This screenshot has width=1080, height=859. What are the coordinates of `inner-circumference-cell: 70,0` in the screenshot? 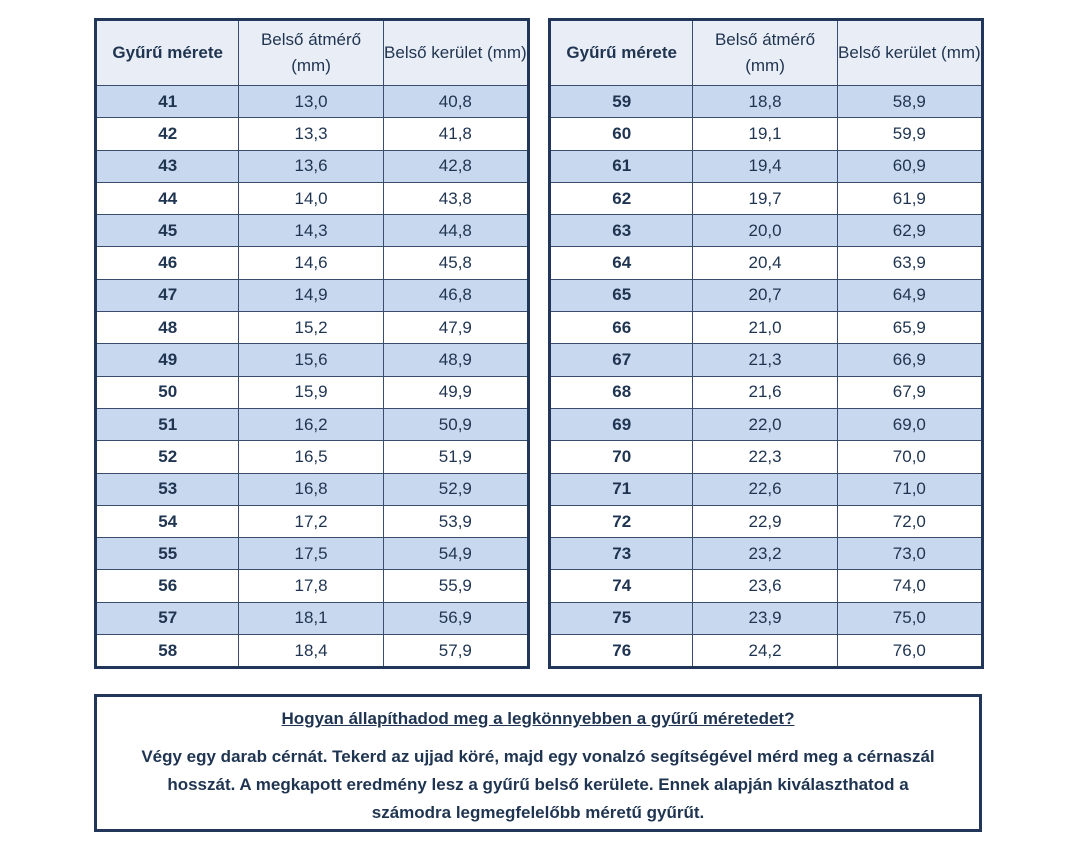 It's located at (910, 457).